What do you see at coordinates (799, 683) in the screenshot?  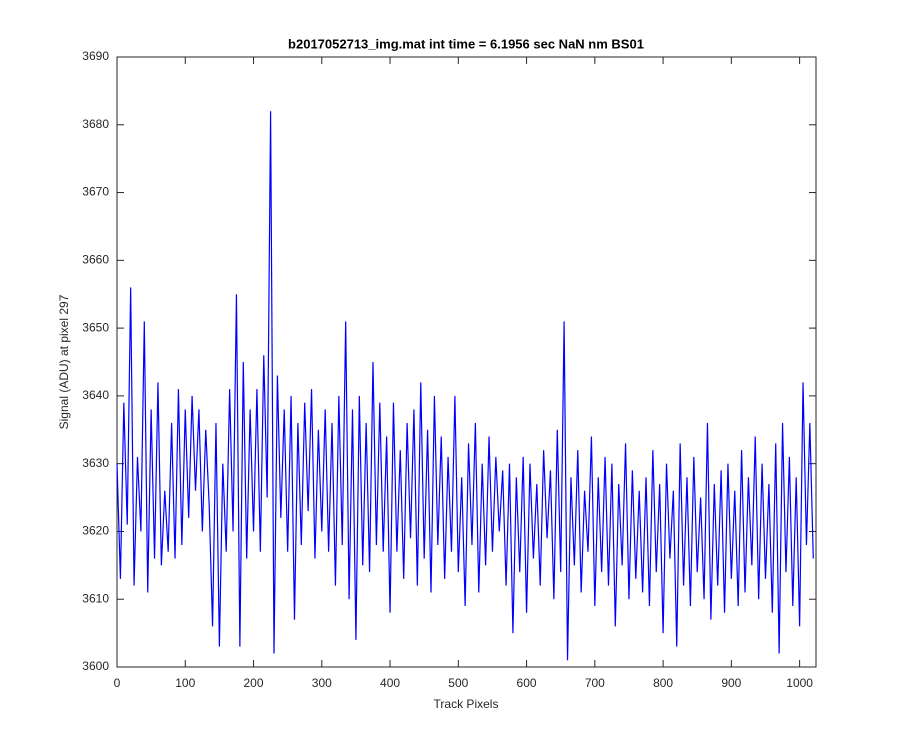 I see `x-tick-label: 1000` at bounding box center [799, 683].